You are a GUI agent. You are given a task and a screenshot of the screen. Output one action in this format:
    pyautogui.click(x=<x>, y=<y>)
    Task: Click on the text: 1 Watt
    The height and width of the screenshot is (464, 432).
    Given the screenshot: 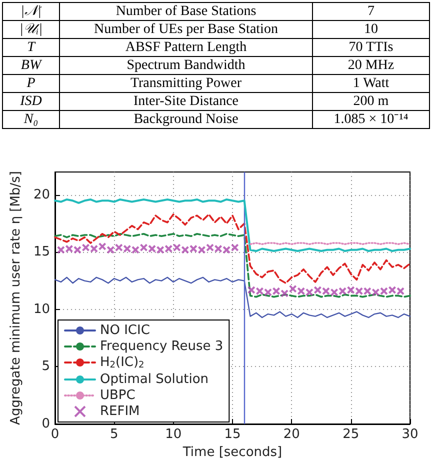 What is the action you would take?
    pyautogui.click(x=371, y=83)
    